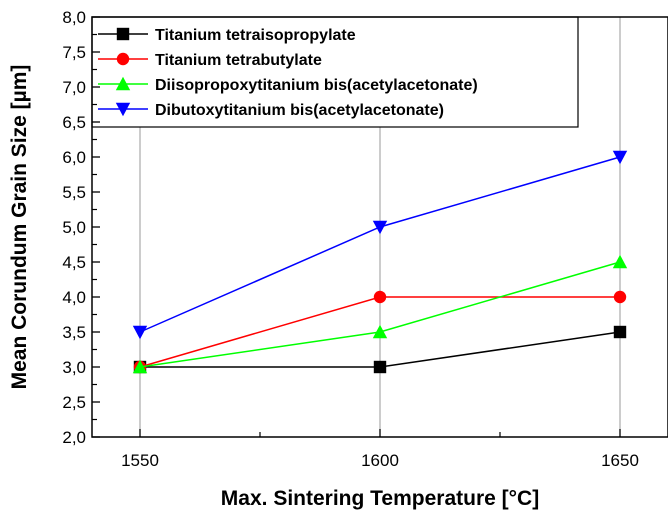 Image resolution: width=668 pixels, height=515 pixels. What do you see at coordinates (74, 437) in the screenshot?
I see `y-tick-label: 2,0` at bounding box center [74, 437].